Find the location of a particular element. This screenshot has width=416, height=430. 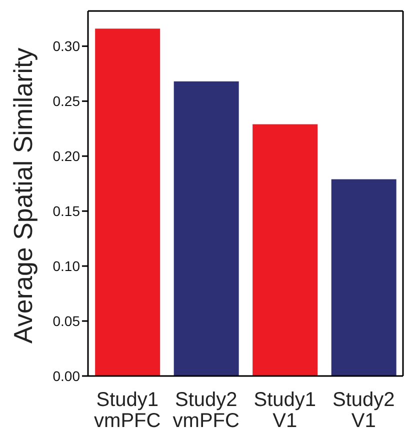

x-tick-label: Study1 V1 is located at coordinates (285, 409).